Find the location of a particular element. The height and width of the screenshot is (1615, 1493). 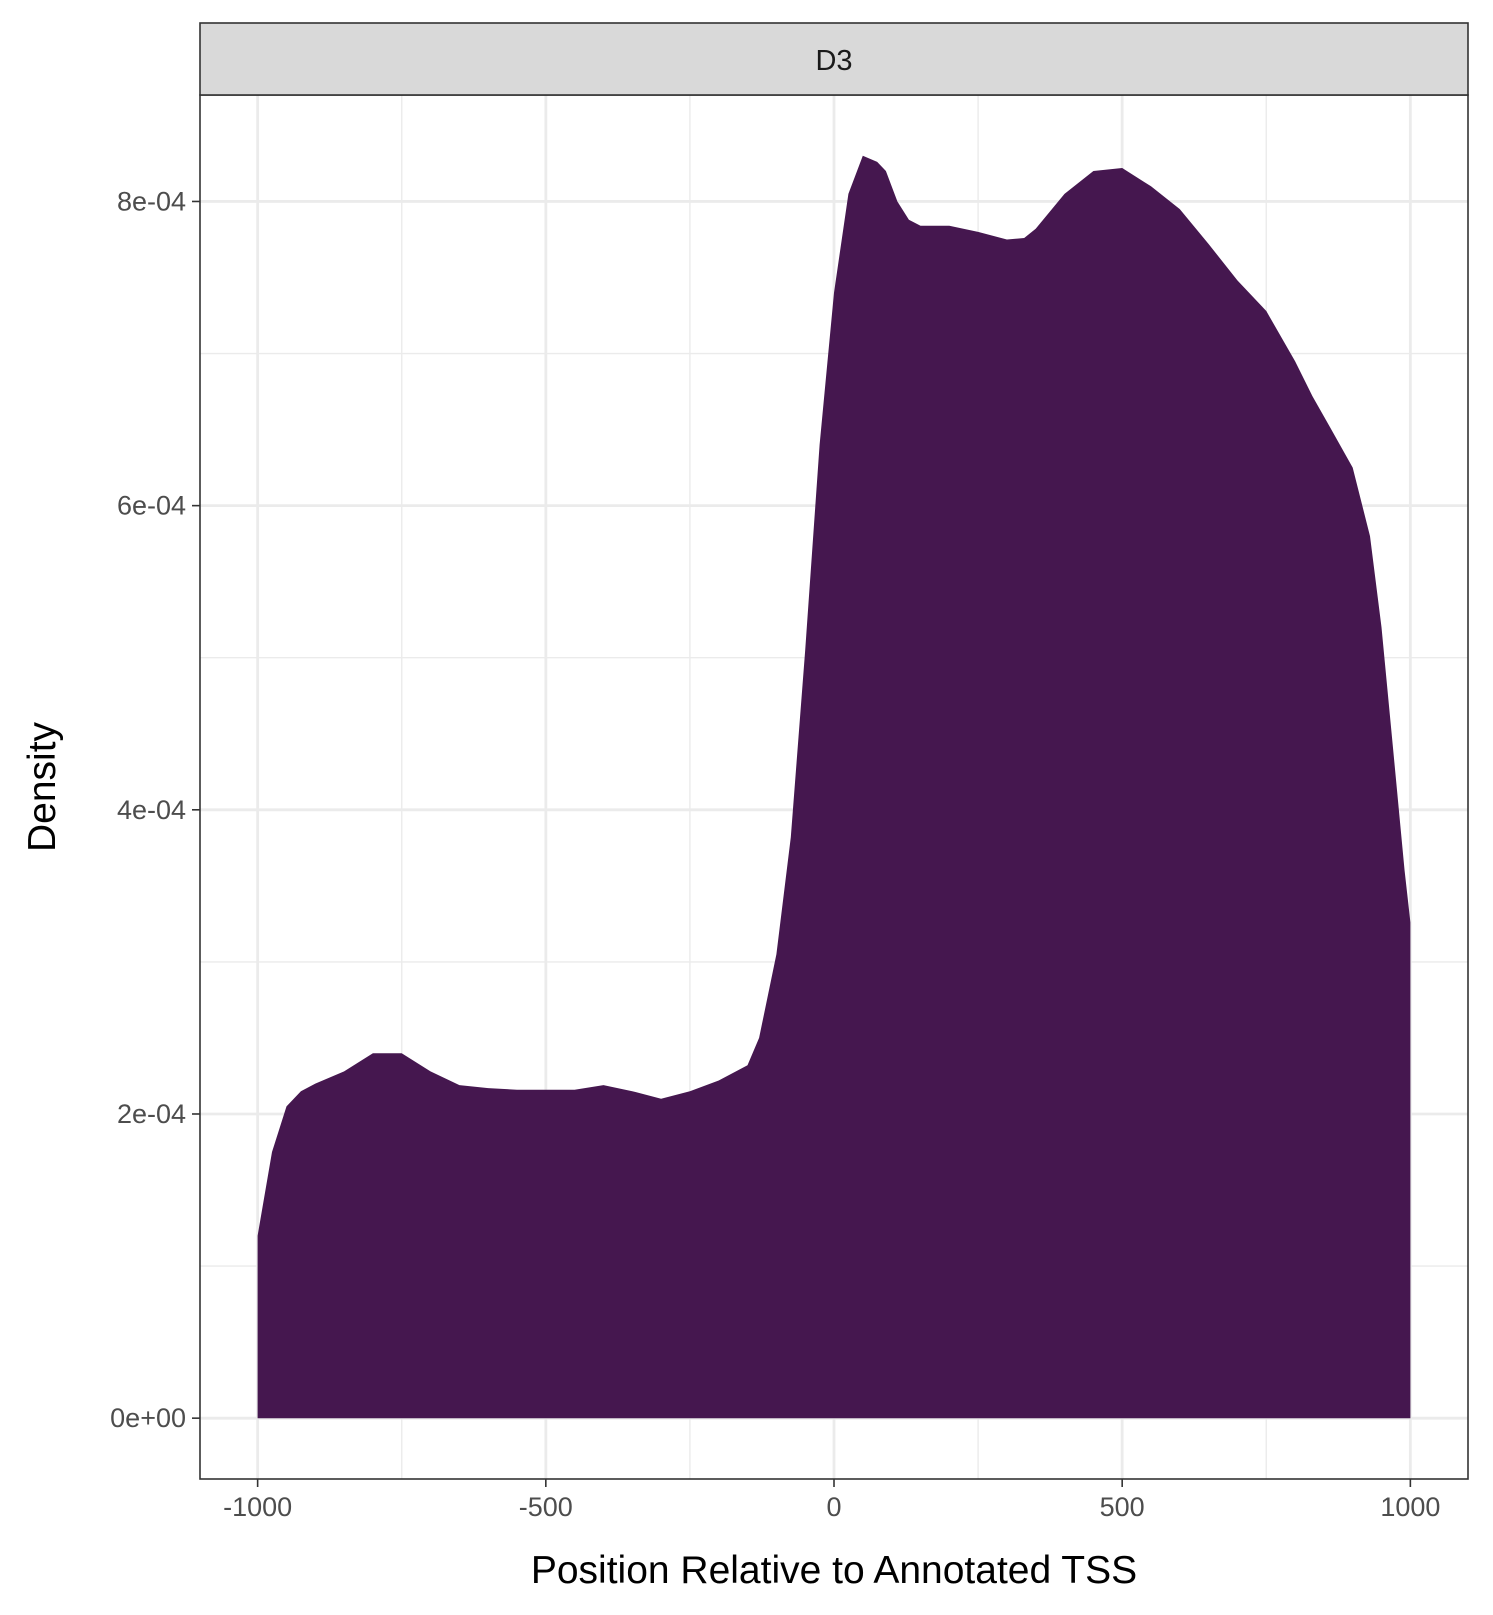

y-tick-label: 0e+00 is located at coordinates (148, 1418).